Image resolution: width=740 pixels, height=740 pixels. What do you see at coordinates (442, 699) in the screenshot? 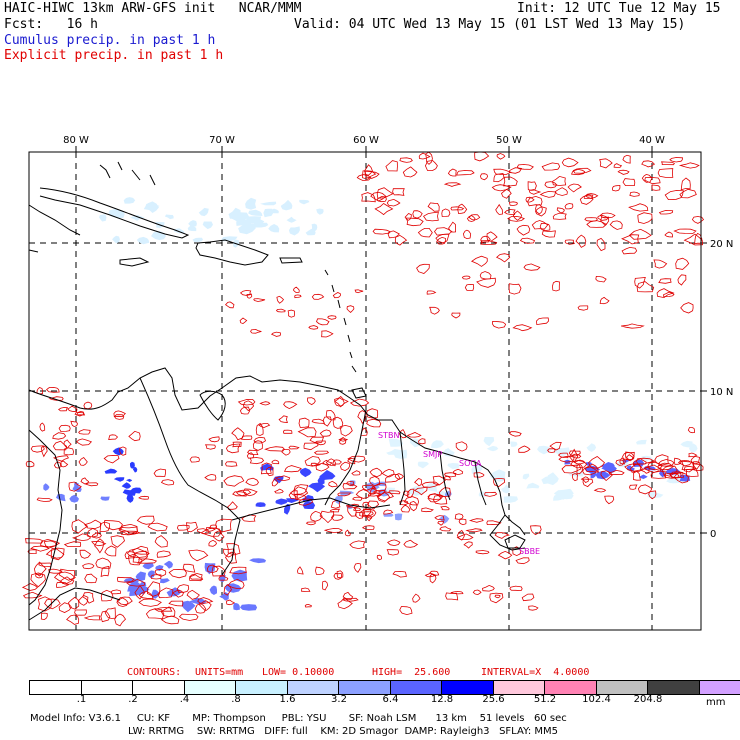
I see `colorbar-tick-label: 12.8` at bounding box center [442, 699].